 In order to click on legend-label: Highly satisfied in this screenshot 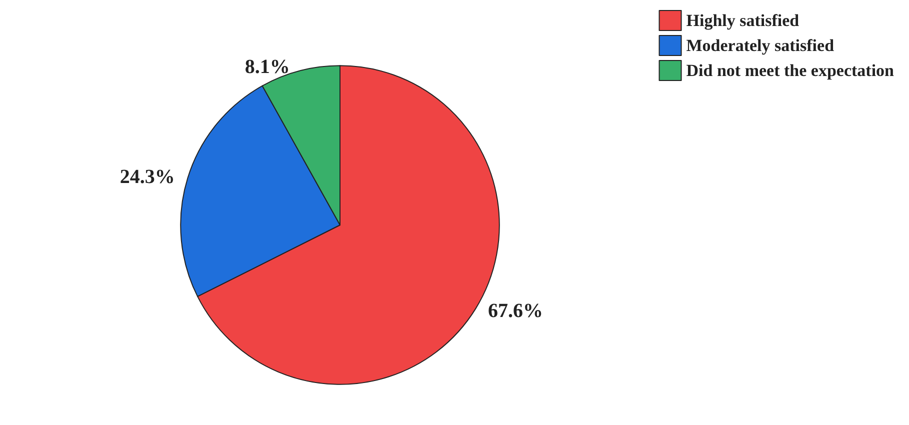, I will do `click(743, 20)`.